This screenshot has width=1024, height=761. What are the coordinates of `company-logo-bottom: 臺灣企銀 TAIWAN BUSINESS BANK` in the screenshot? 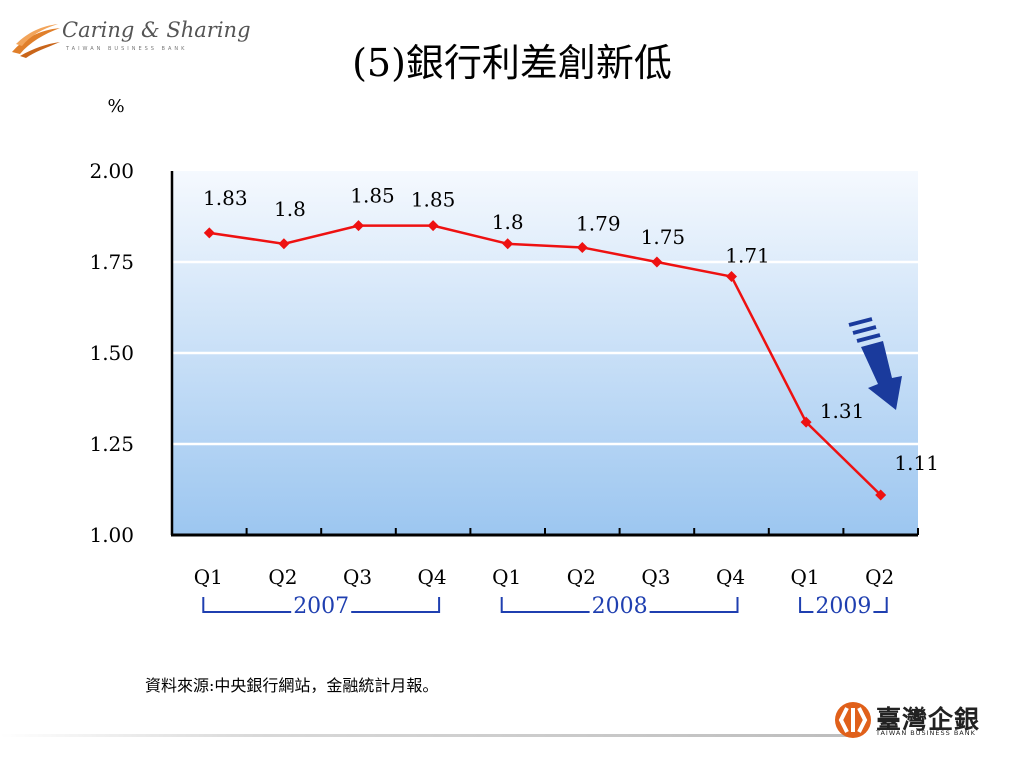 It's located at (922, 720).